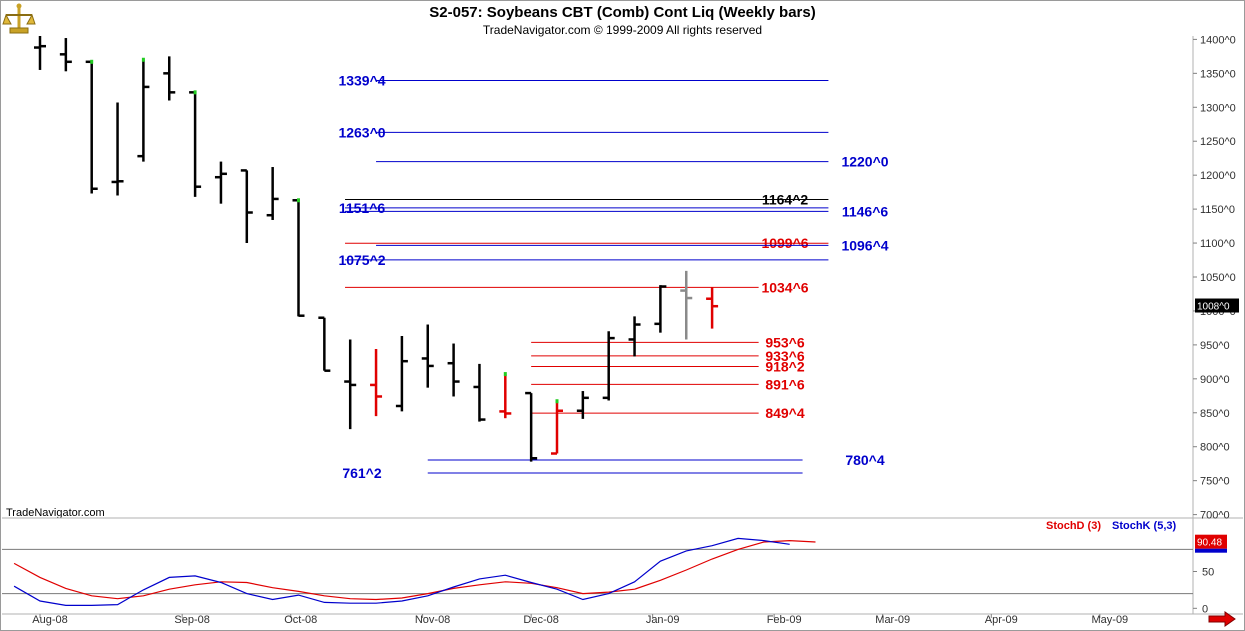 This screenshot has height=631, width=1245. I want to click on level-label: 918^2, so click(785, 366).